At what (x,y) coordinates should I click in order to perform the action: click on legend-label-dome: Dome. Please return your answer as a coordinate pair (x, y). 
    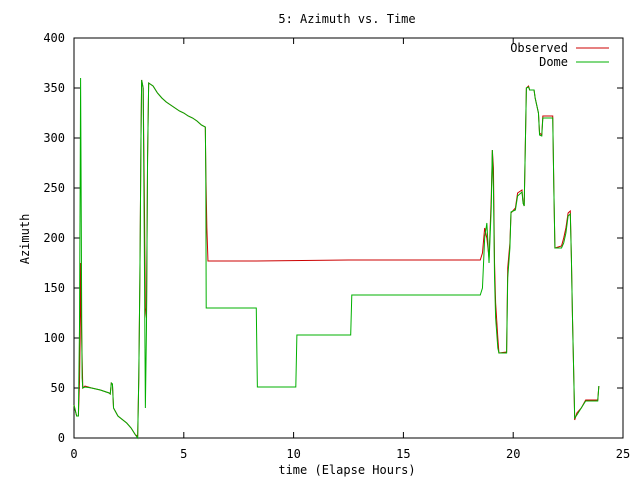
    Looking at the image, I should click on (553, 62).